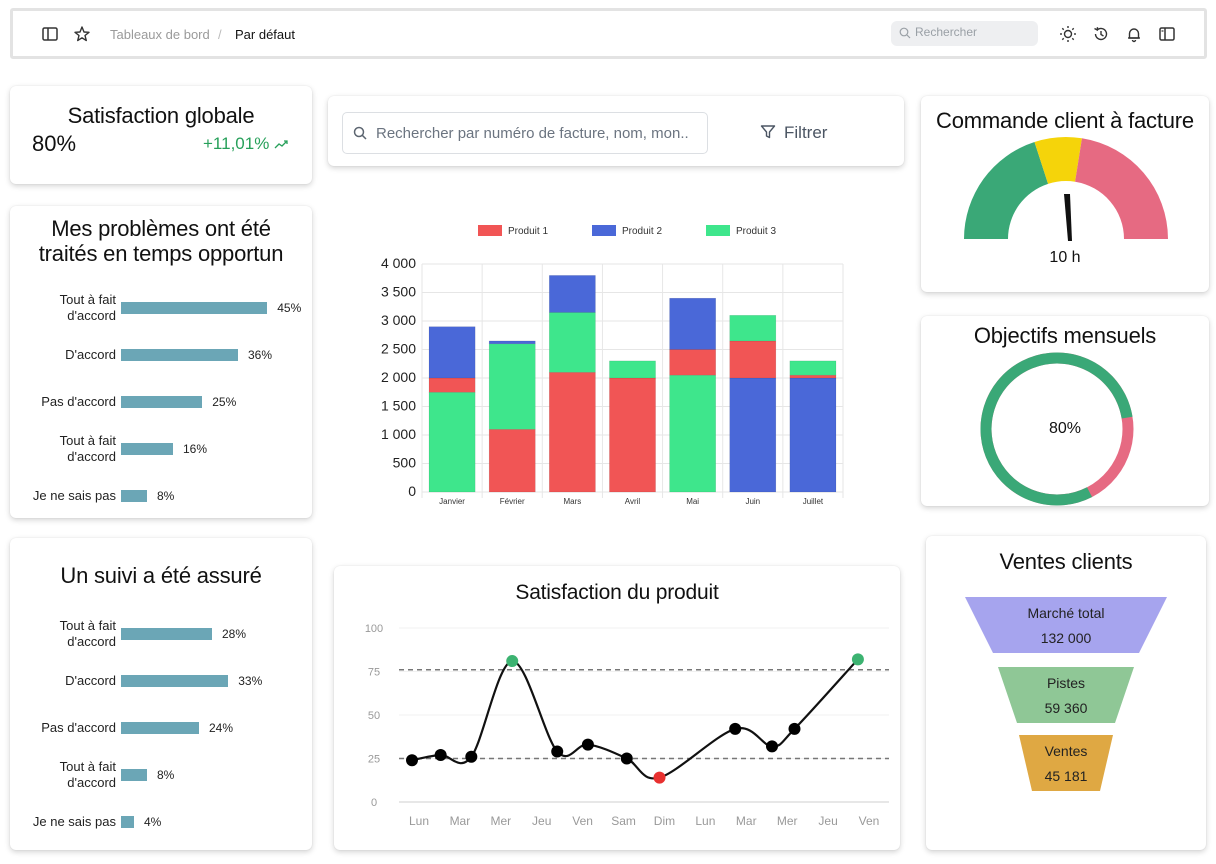 Image resolution: width=1216 pixels, height=864 pixels. What do you see at coordinates (827, 821) in the screenshot?
I see `x-tick-label: Jeu` at bounding box center [827, 821].